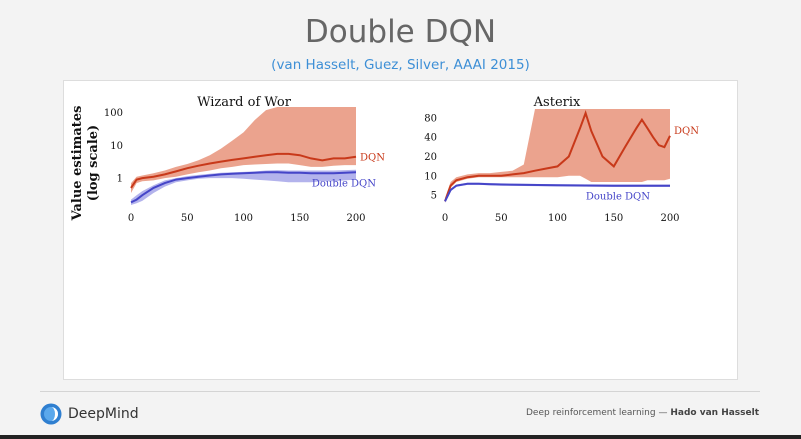 The width and height of the screenshot is (801, 439). I want to click on chart-title-1: Asterix, so click(557, 102).